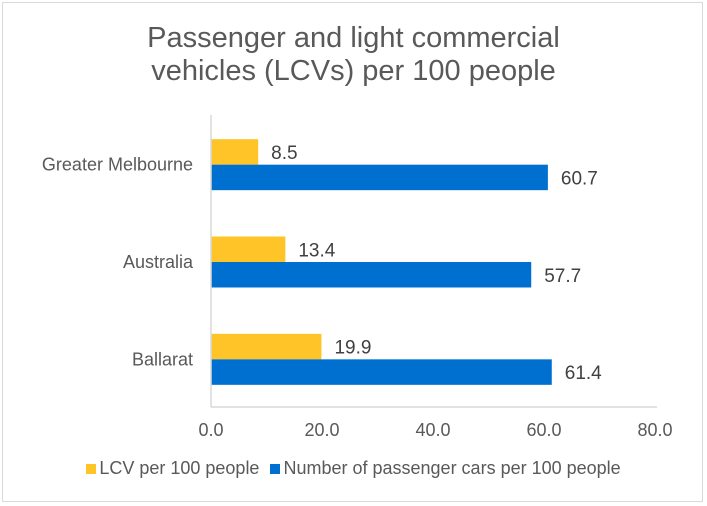 Image resolution: width=707 pixels, height=506 pixels. What do you see at coordinates (284, 153) in the screenshot?
I see `data-label: 8.5` at bounding box center [284, 153].